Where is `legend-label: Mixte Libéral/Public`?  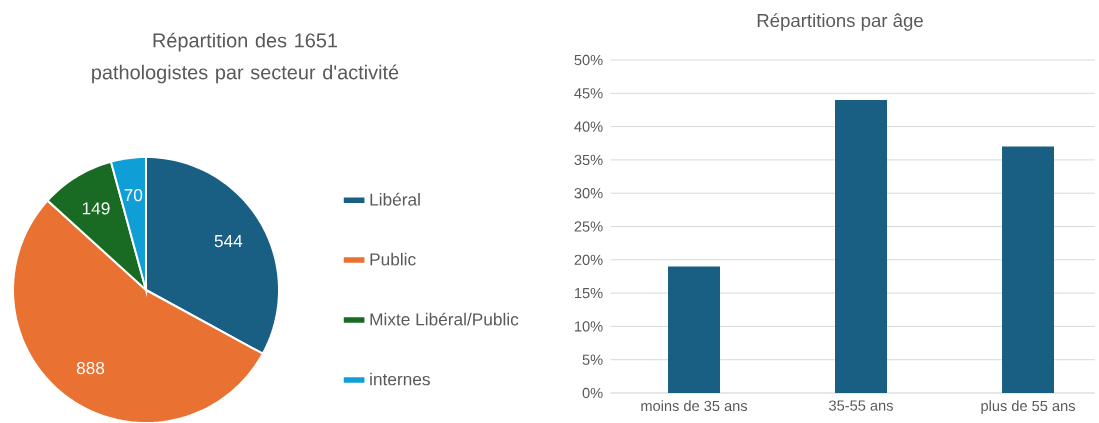 legend-label: Mixte Libéral/Public is located at coordinates (444, 319).